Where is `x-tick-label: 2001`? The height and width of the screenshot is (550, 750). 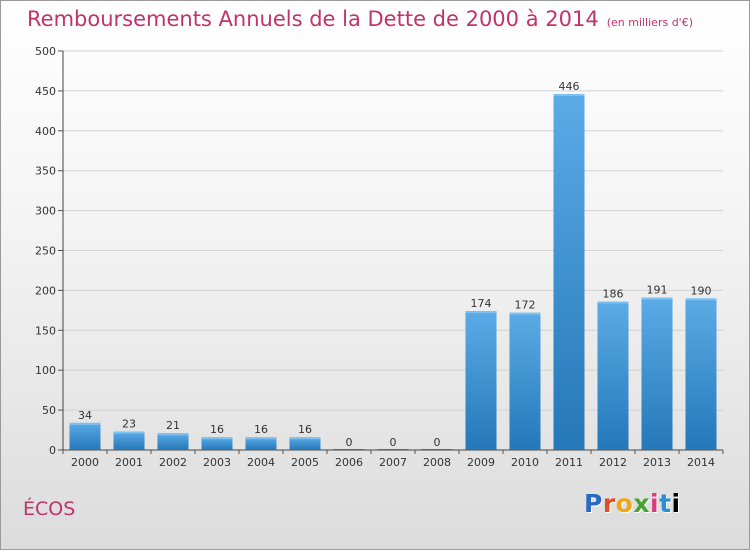 x-tick-label: 2001 is located at coordinates (129, 462).